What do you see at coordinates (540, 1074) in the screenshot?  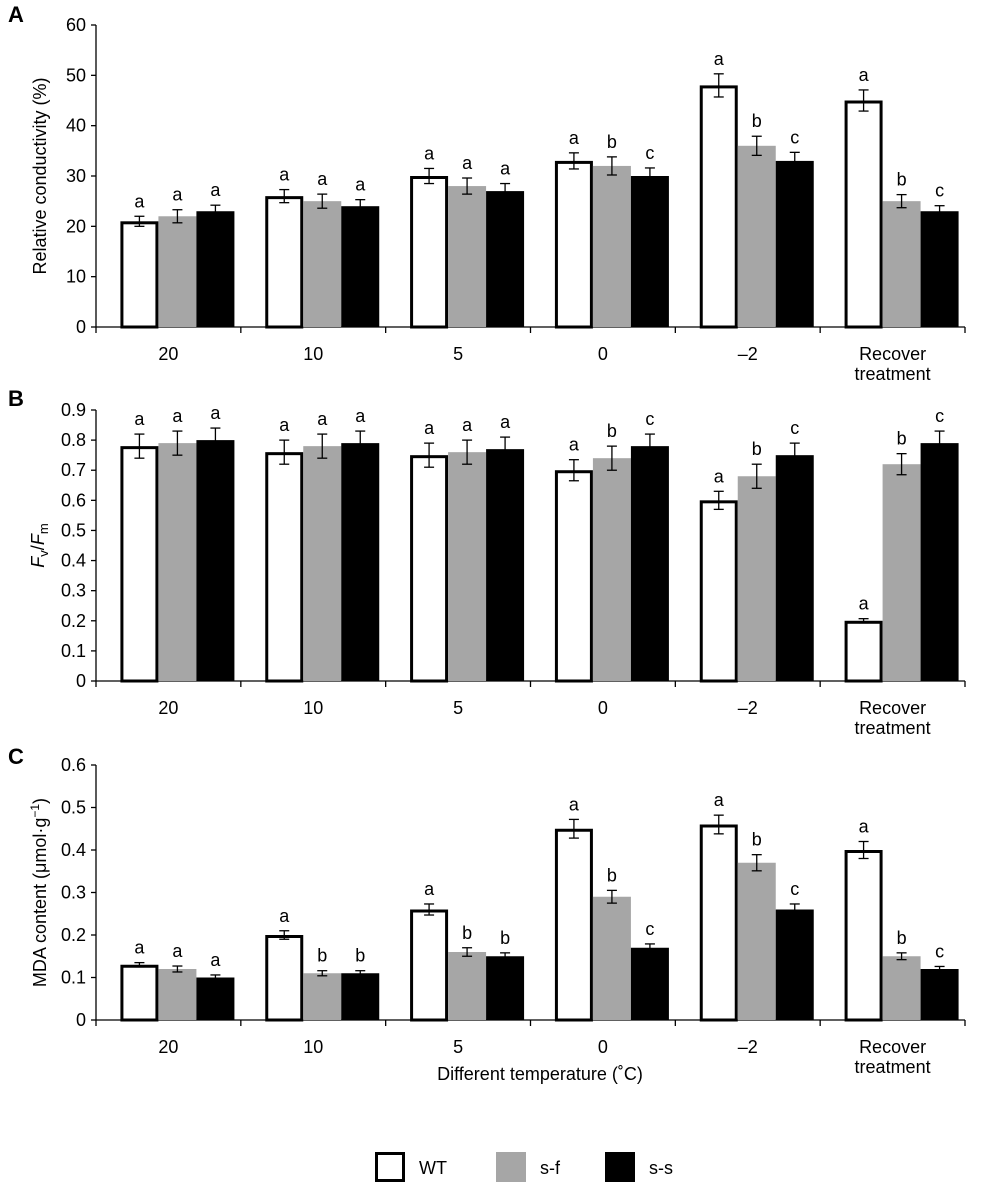 I see `x-axis-label: Different temperature (˚C)` at bounding box center [540, 1074].